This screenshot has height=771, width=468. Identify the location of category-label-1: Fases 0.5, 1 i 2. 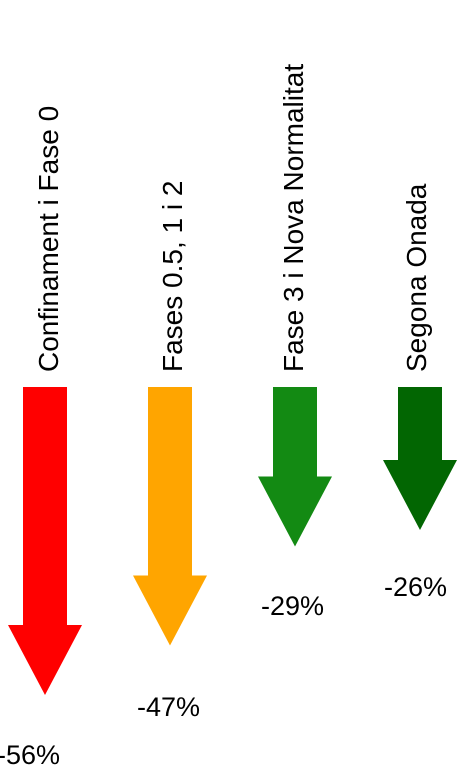
(172, 276).